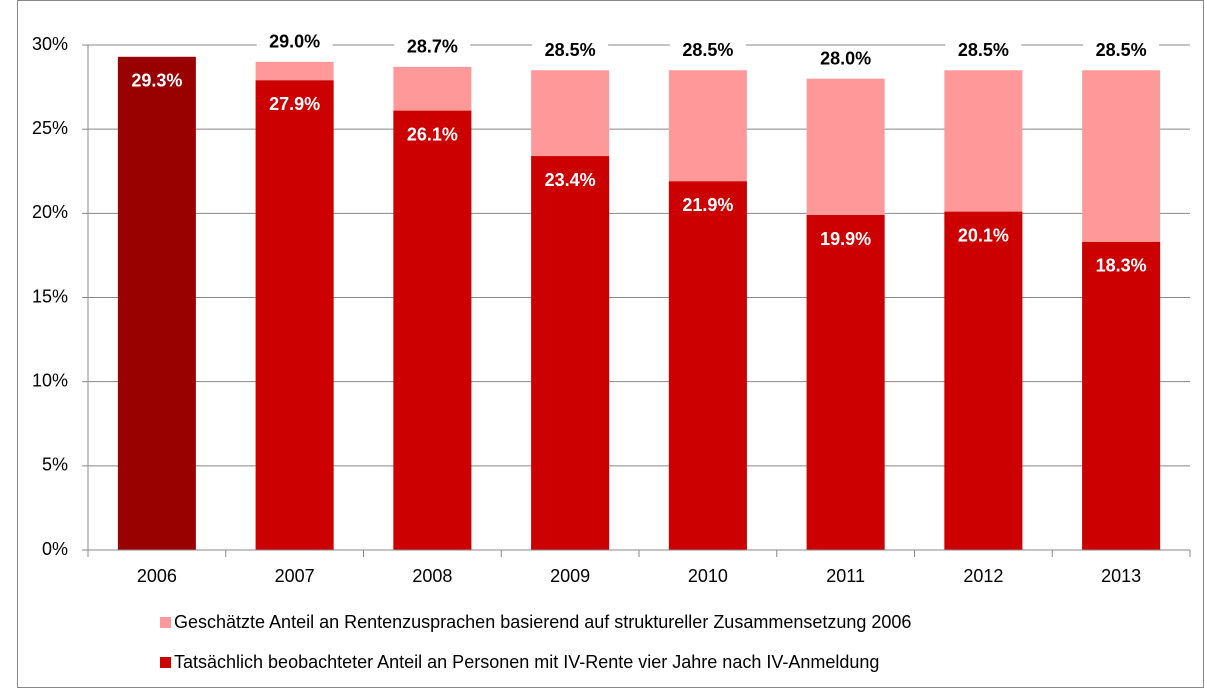  Describe the element at coordinates (50, 296) in the screenshot. I see `y-tick-label: 15%` at that location.